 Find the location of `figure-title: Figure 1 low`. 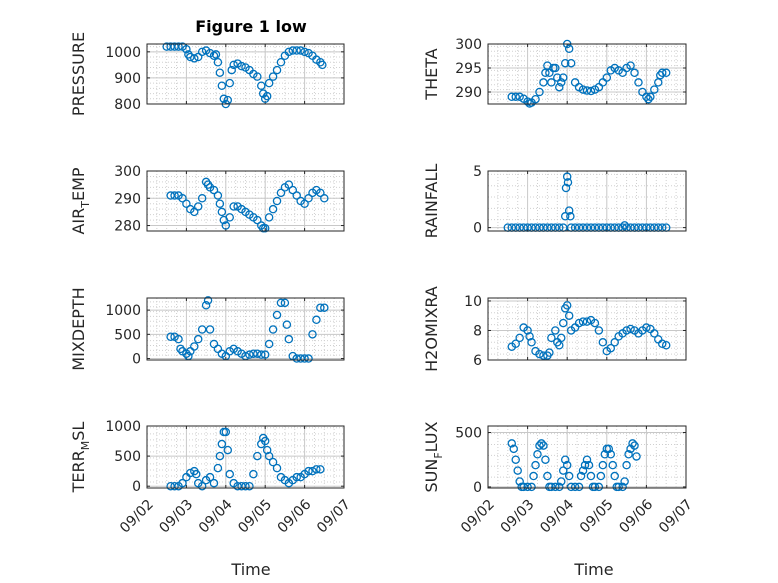

figure-title: Figure 1 low is located at coordinates (251, 26).